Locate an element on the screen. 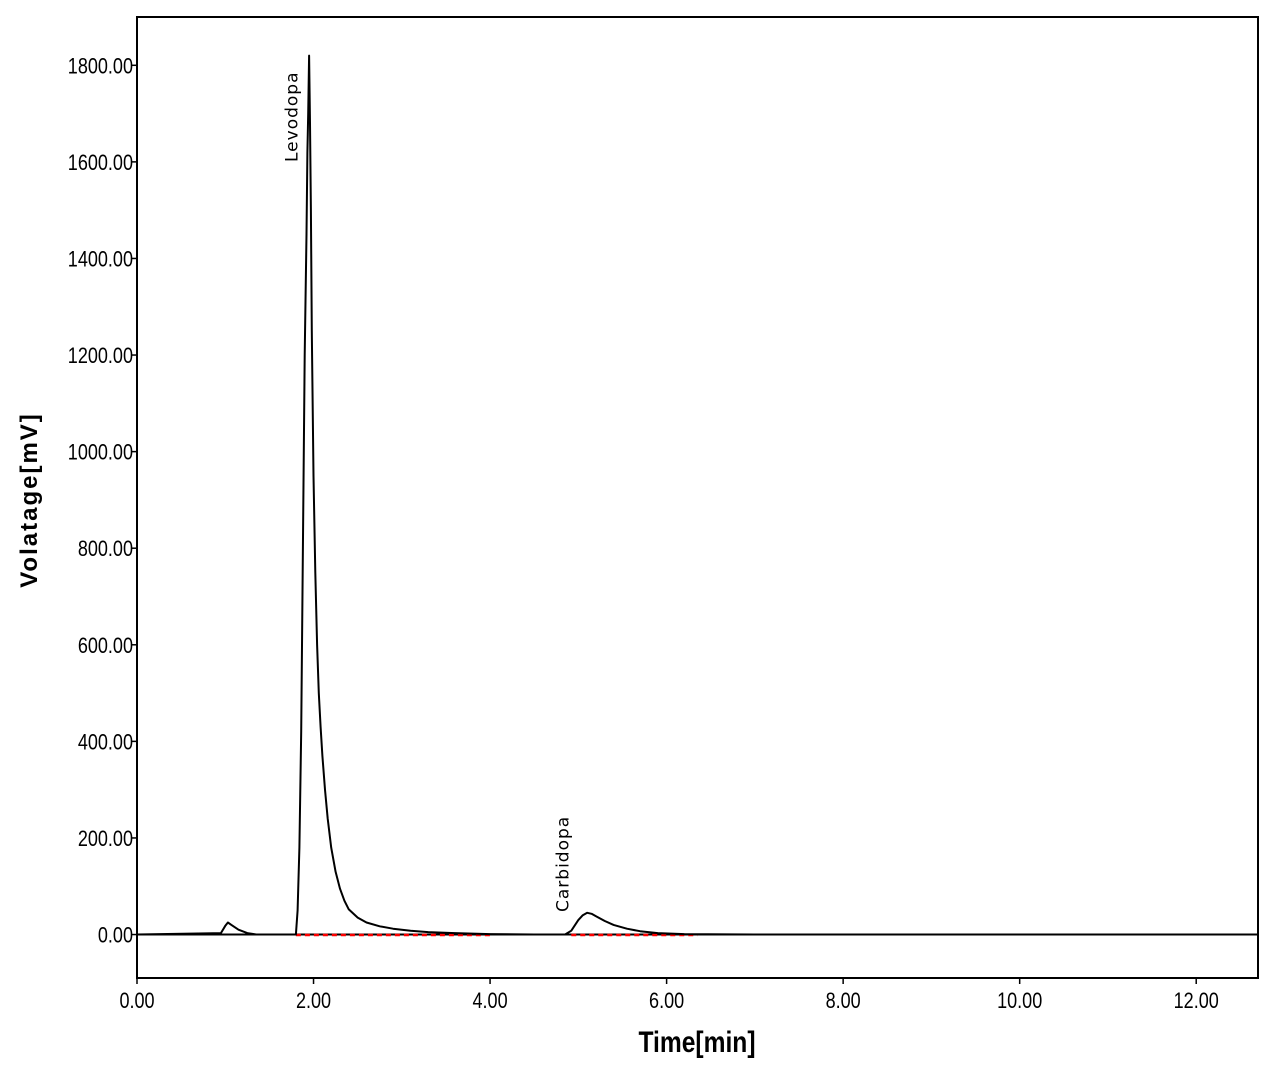  y-tick-label: 600.00 is located at coordinates (105, 646).